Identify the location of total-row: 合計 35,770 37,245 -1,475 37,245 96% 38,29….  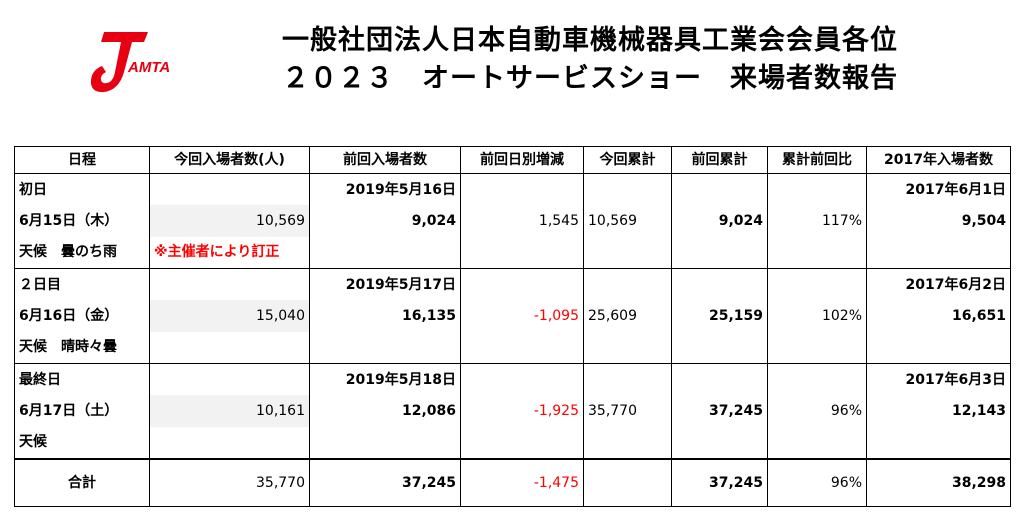
(512, 482).